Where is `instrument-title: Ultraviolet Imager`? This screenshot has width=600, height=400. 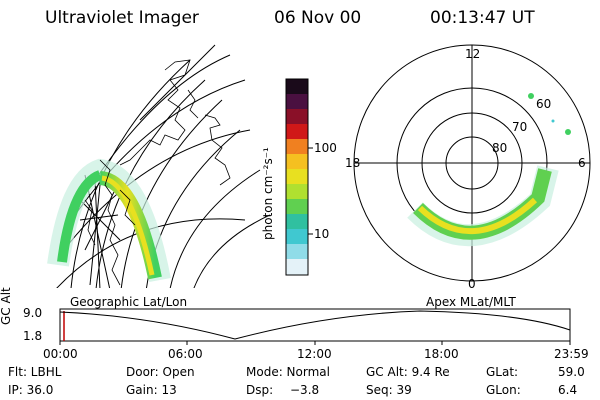
instrument-title: Ultraviolet Imager is located at coordinates (122, 18).